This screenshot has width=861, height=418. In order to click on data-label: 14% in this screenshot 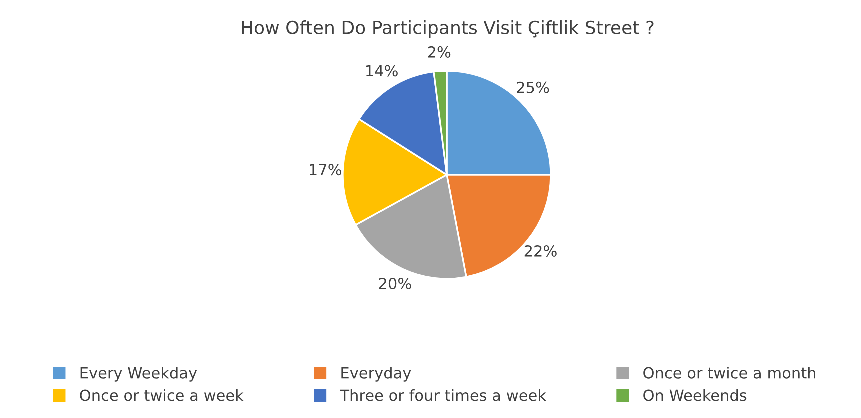, I will do `click(382, 71)`.